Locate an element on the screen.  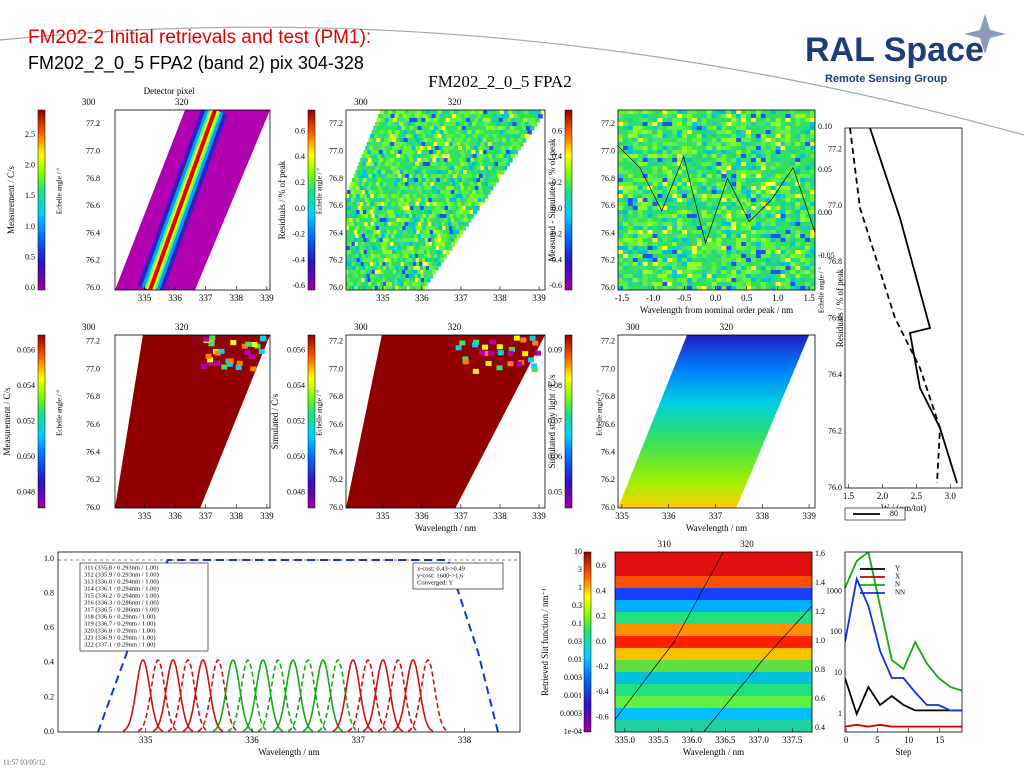
x-tick-label: 336 is located at coordinates (252, 740).